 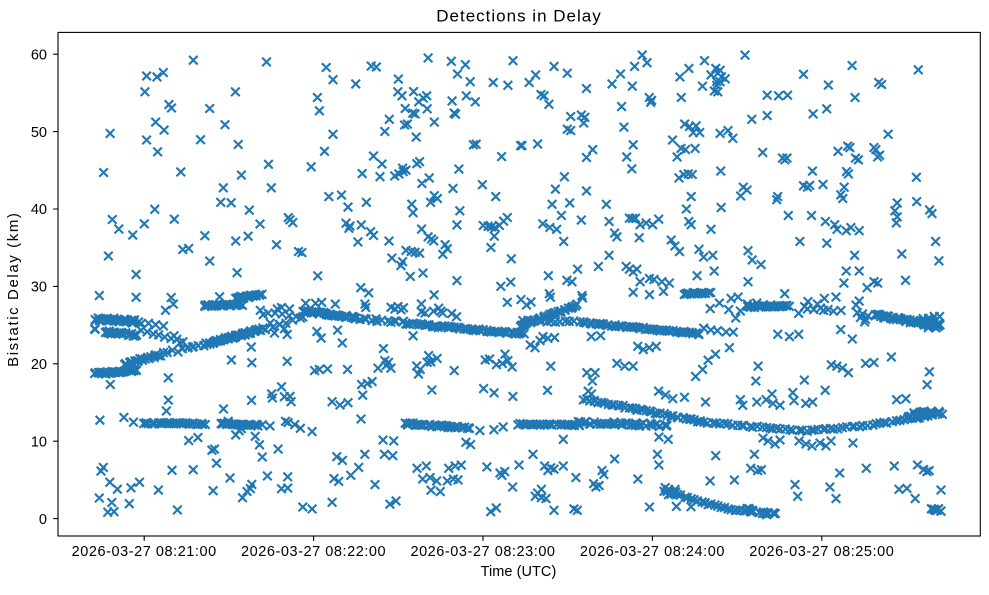 What do you see at coordinates (652, 552) in the screenshot?
I see `svg-text: 2026-03-27 08:24:00` at bounding box center [652, 552].